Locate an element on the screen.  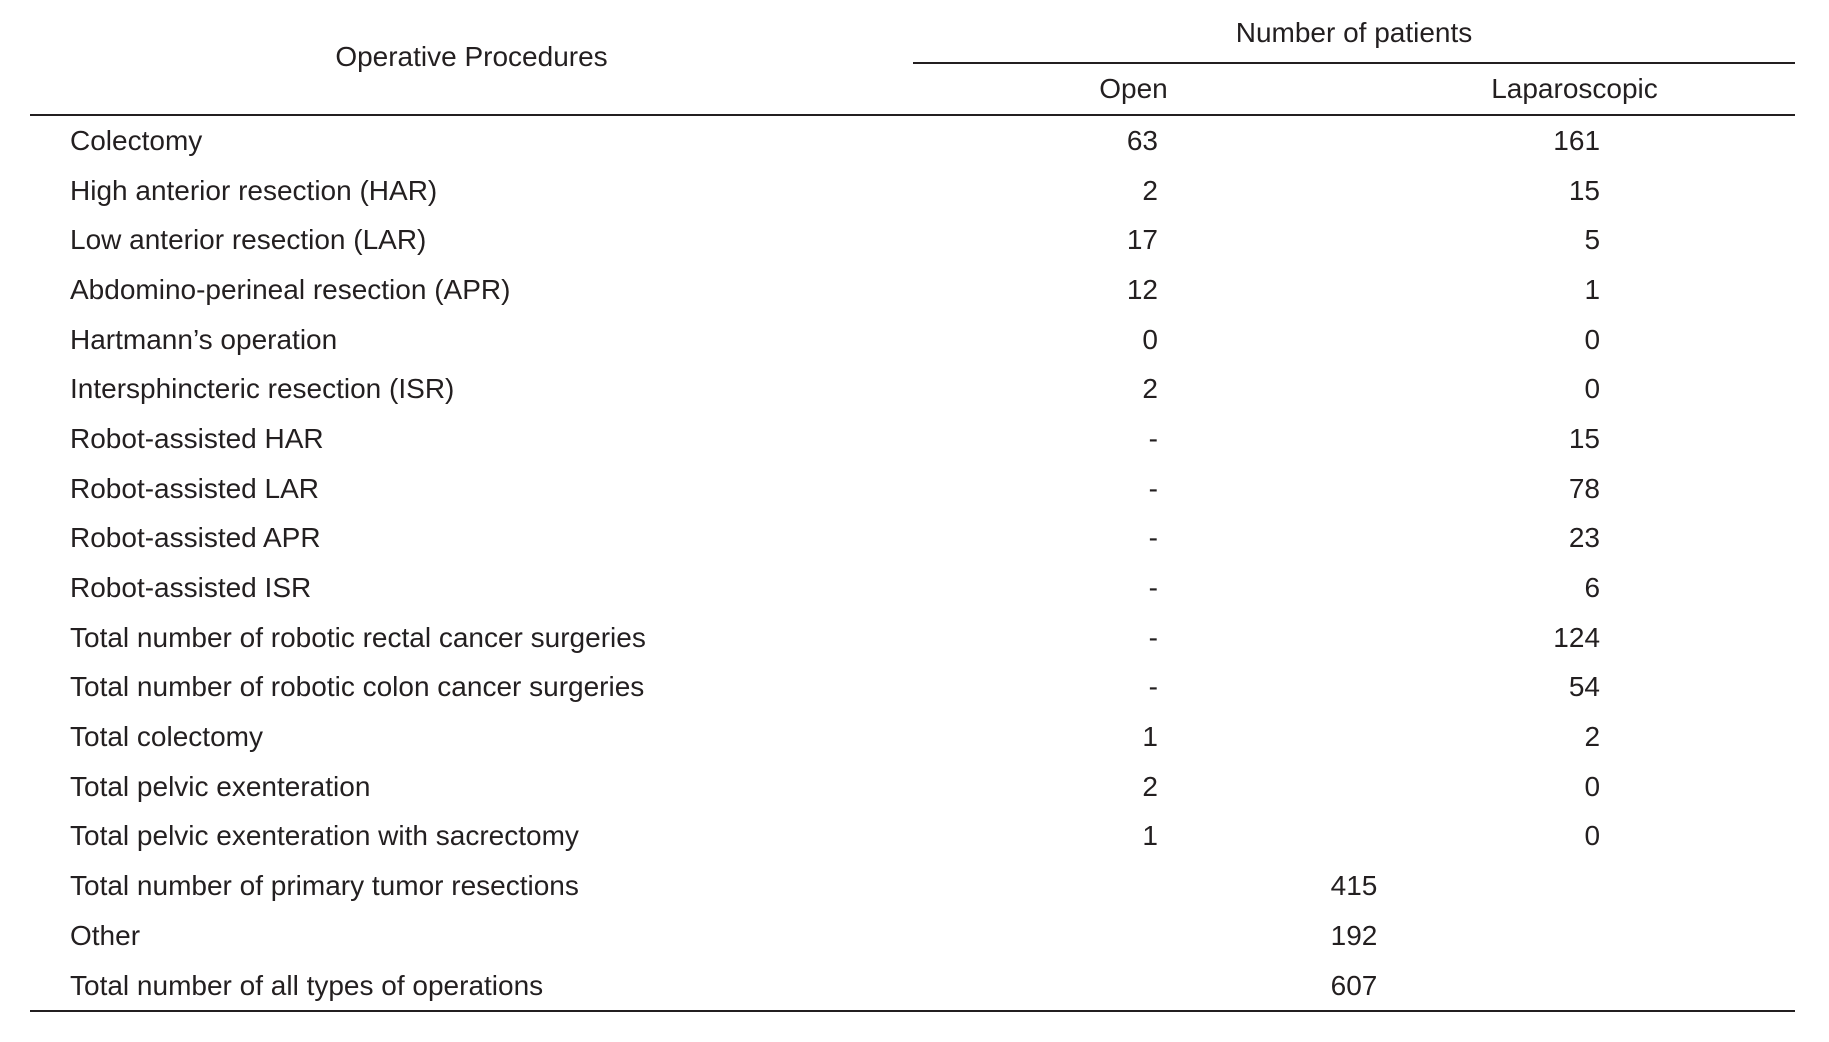
procedure-label: Colectomy is located at coordinates (136, 140).